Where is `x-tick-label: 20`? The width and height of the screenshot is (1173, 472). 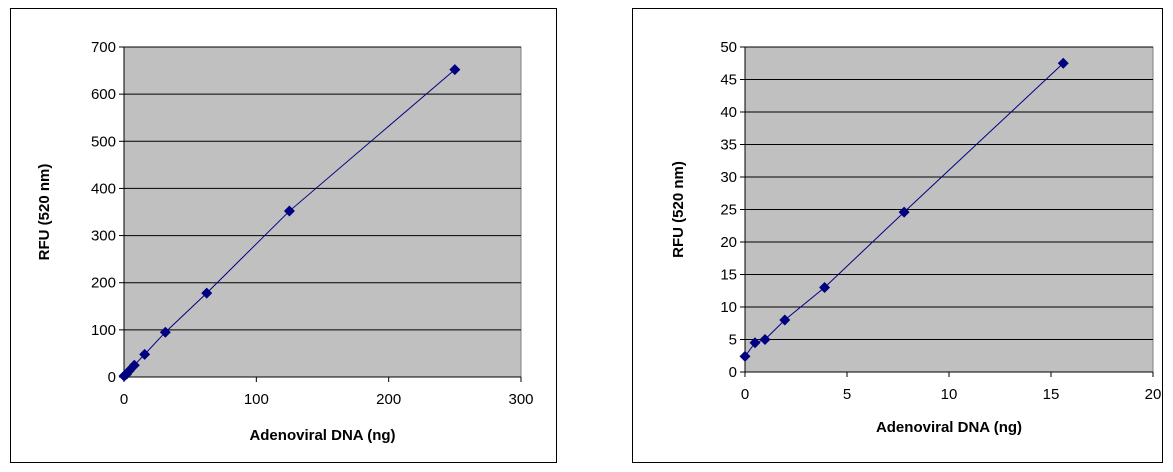
x-tick-label: 20 is located at coordinates (1153, 394).